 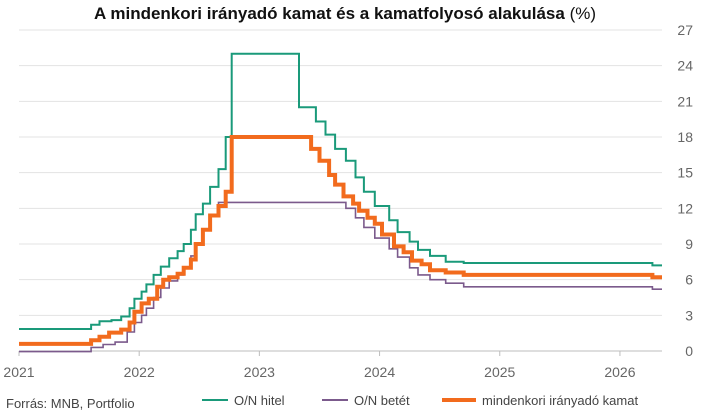 What do you see at coordinates (259, 372) in the screenshot?
I see `x-tick-label-2023: 2023` at bounding box center [259, 372].